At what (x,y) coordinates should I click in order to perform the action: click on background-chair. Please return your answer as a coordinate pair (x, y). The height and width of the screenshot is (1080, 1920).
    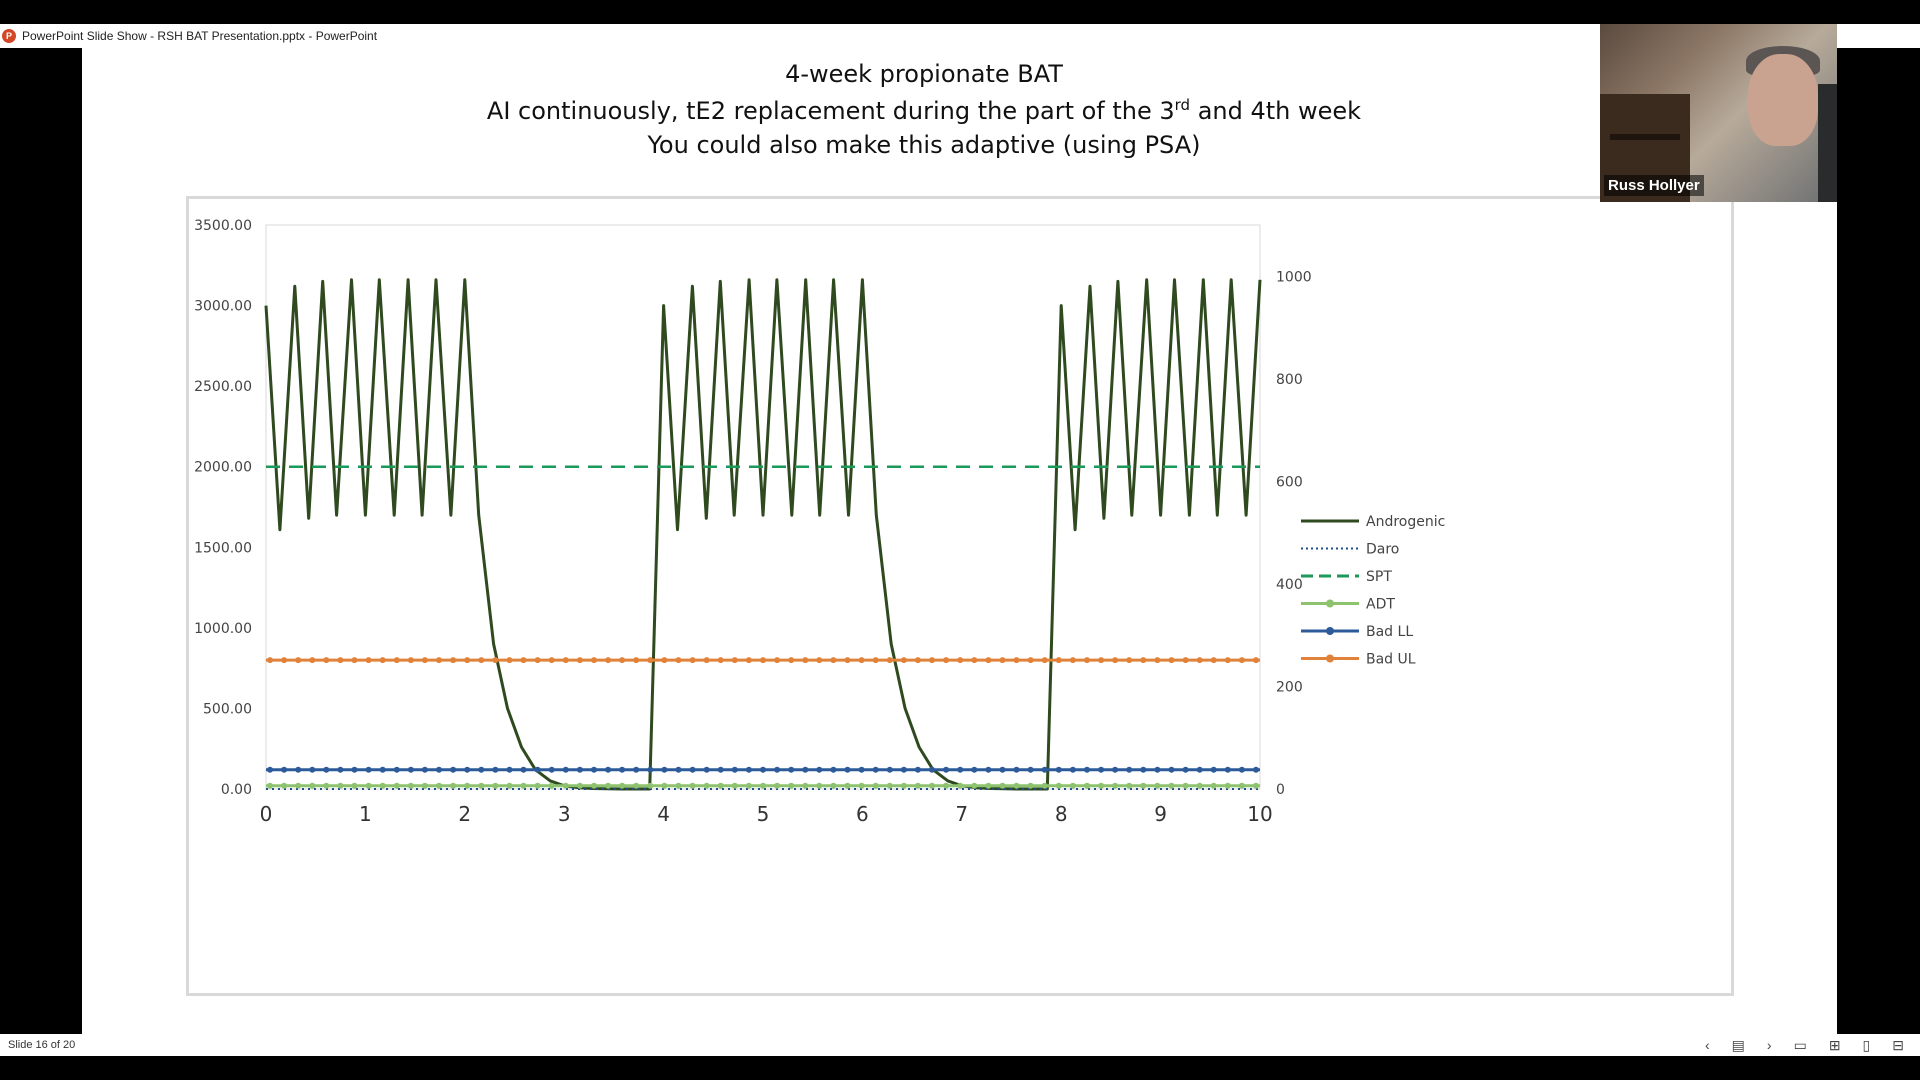
    Looking at the image, I should click on (1827, 143).